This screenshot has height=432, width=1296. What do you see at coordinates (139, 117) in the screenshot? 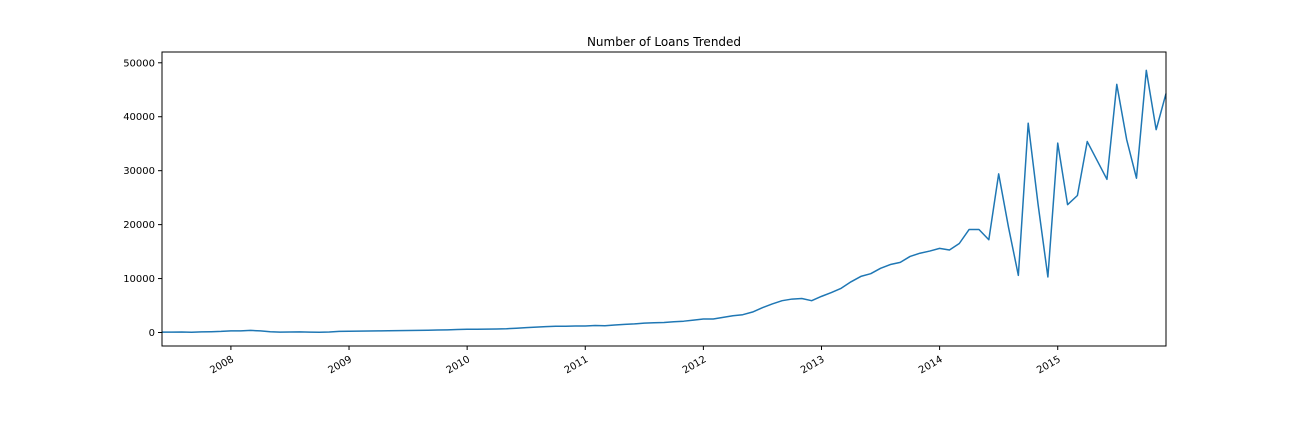
I see `y-tick-label: 40000` at bounding box center [139, 117].